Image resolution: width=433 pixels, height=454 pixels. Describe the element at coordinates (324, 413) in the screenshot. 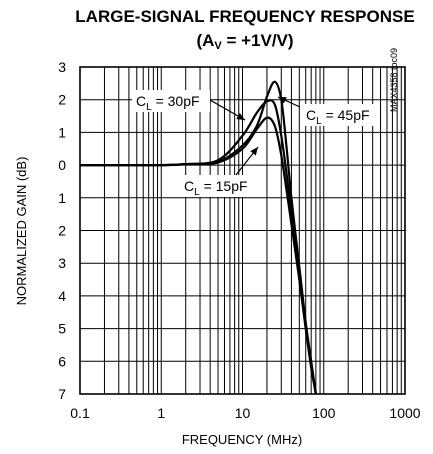

I see `x-tick-label: 100` at that location.